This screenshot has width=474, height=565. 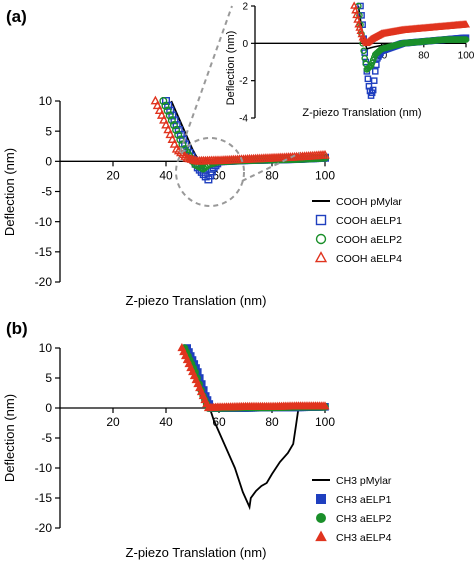 What do you see at coordinates (369, 221) in the screenshot?
I see `a-legend-entry-2-label: COOH aELP1` at bounding box center [369, 221].